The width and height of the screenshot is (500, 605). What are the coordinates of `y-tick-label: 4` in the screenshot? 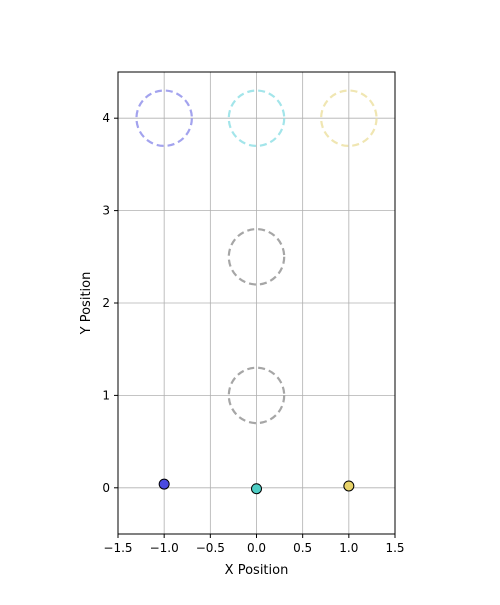 It's located at (106, 118).